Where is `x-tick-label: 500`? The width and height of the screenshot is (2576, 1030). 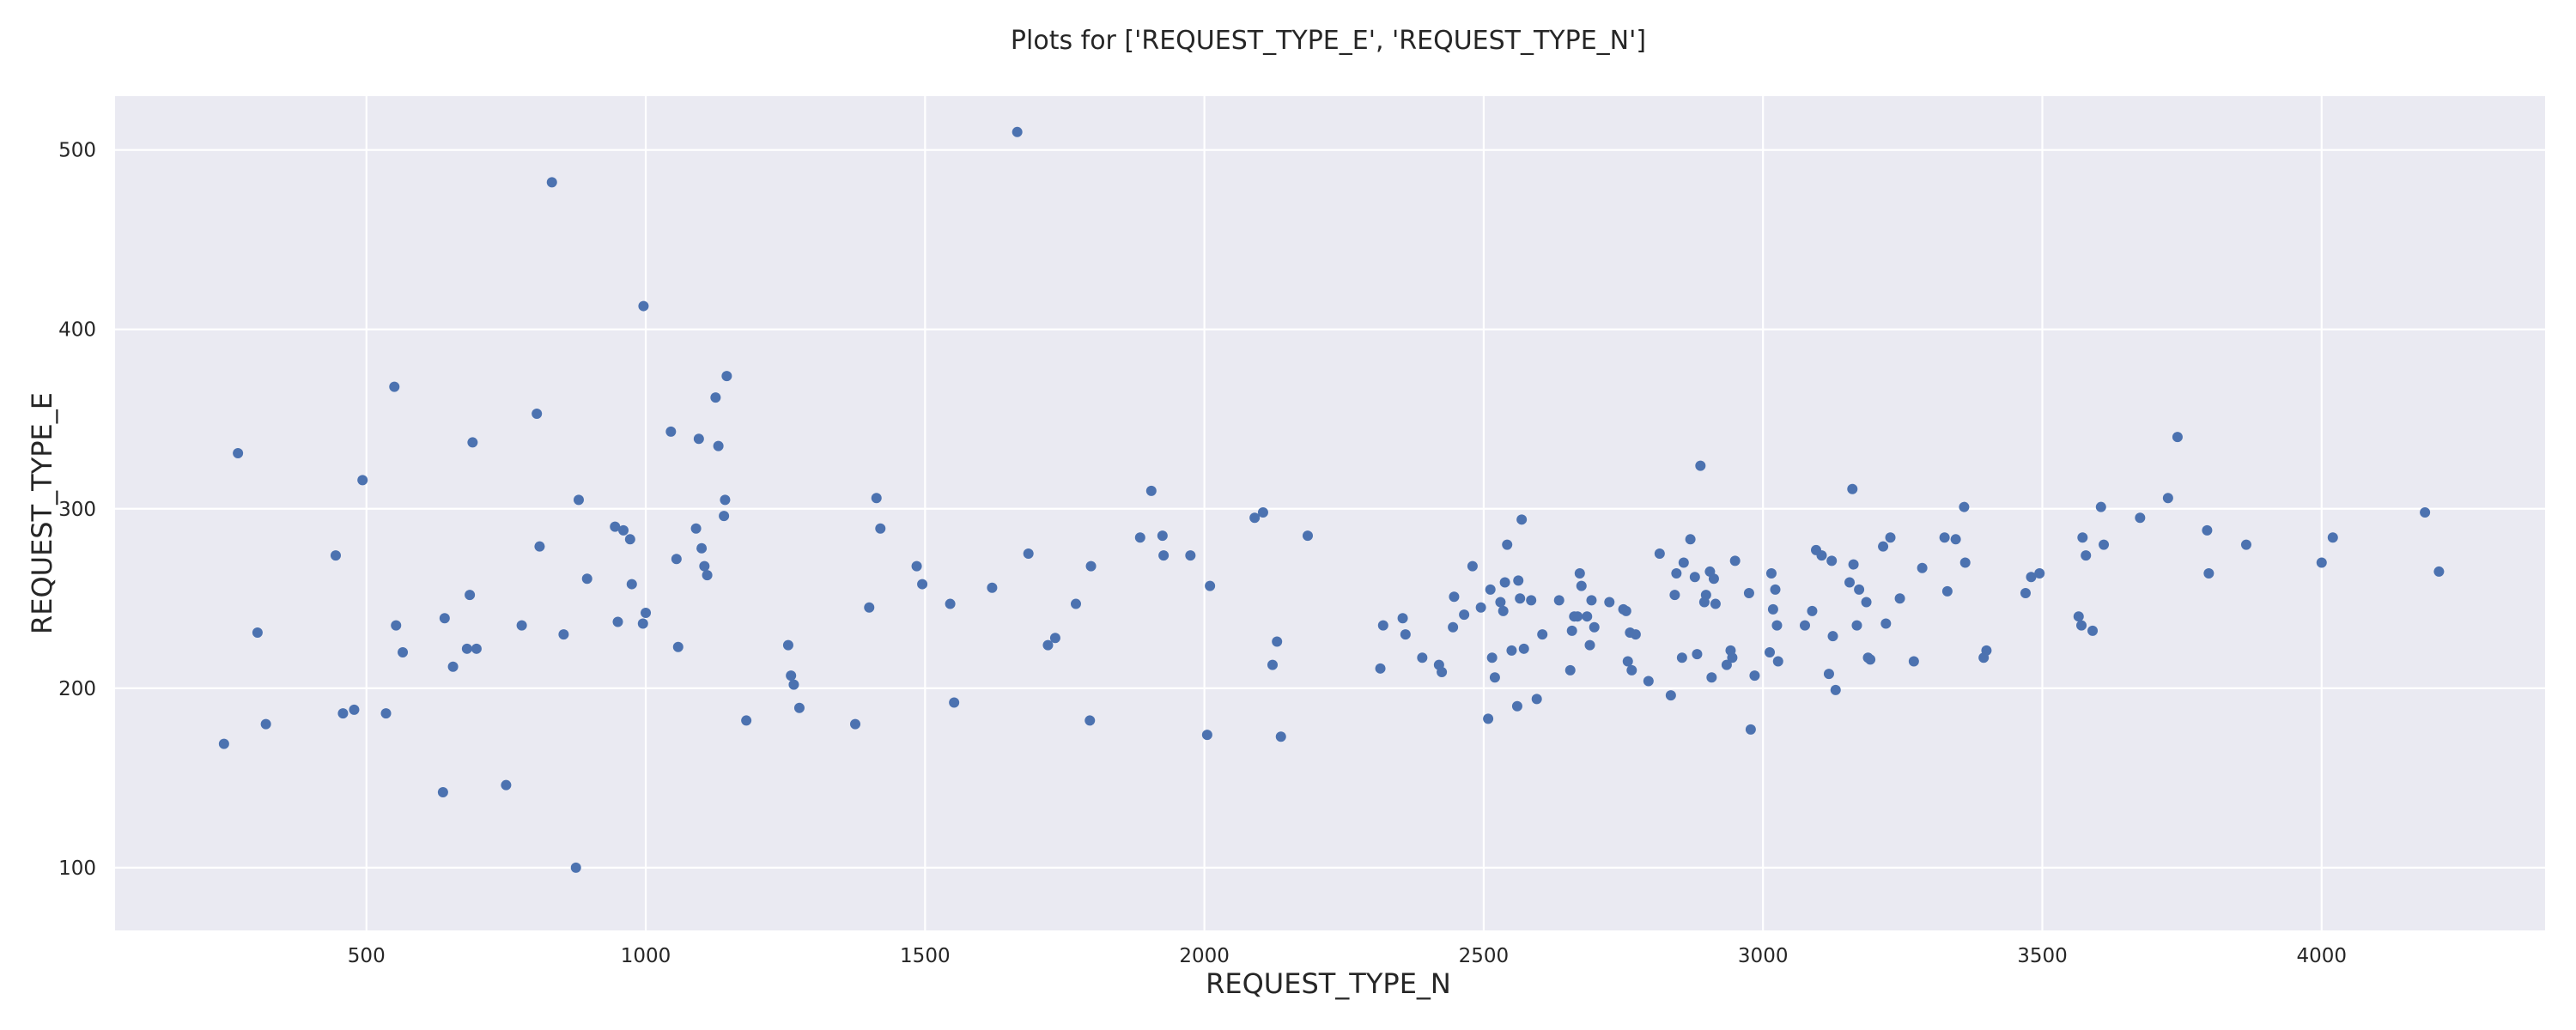 x-tick-label: 500 is located at coordinates (367, 956).